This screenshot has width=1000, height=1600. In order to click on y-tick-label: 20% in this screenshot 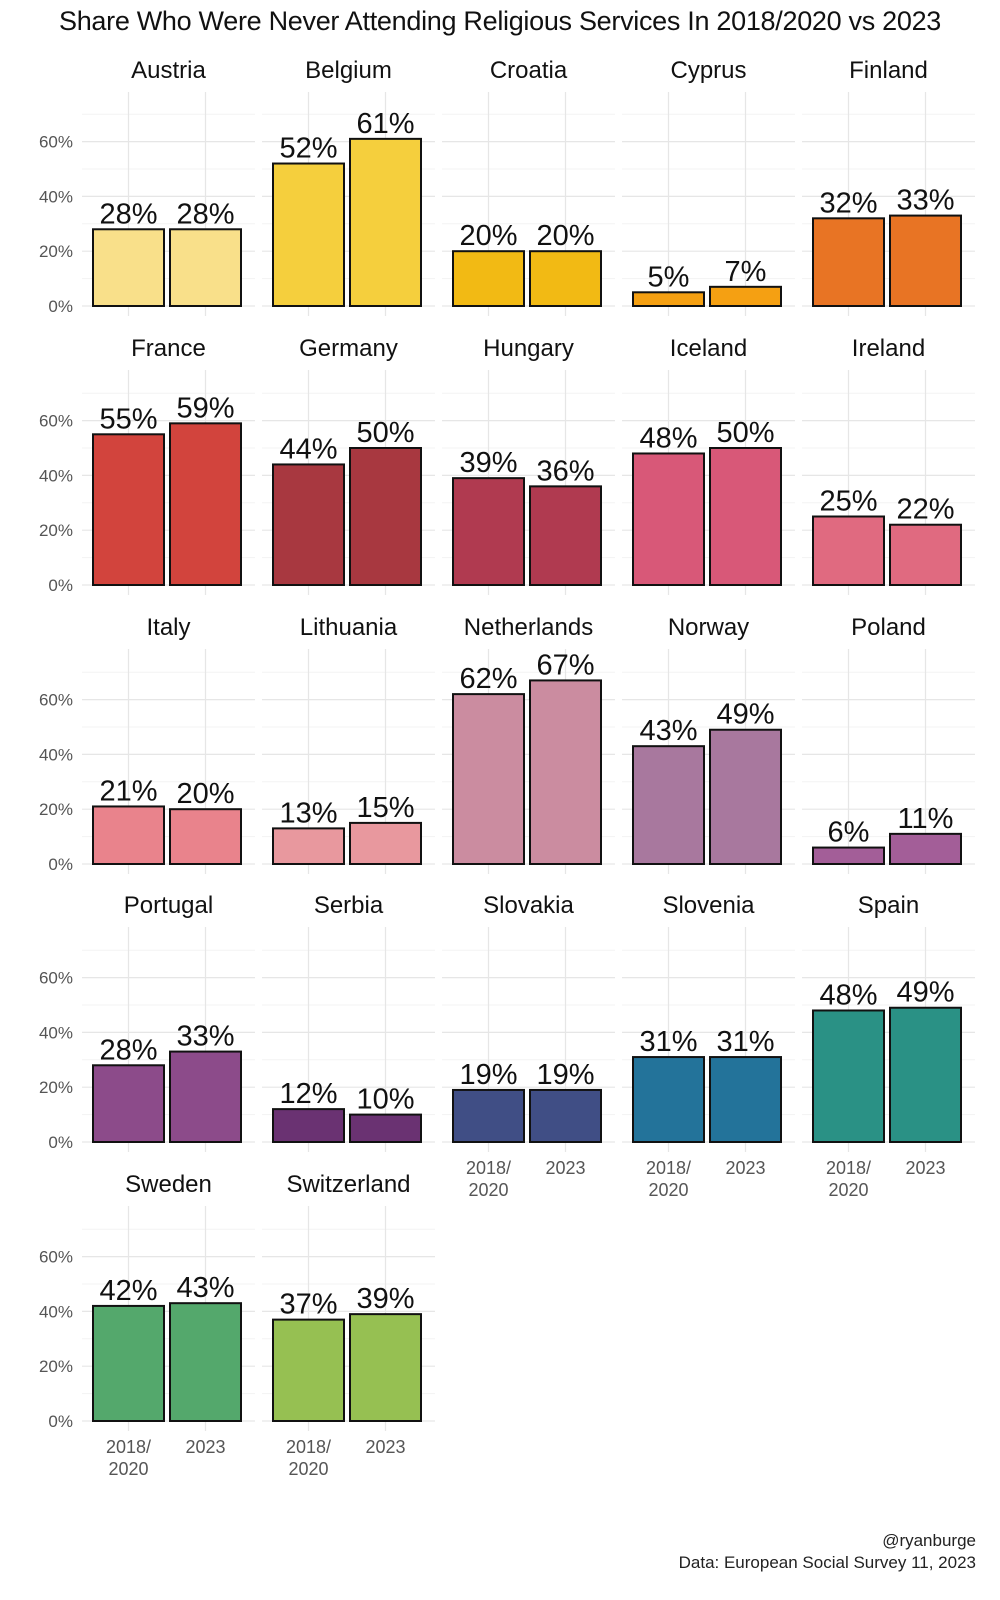, I will do `click(56, 809)`.